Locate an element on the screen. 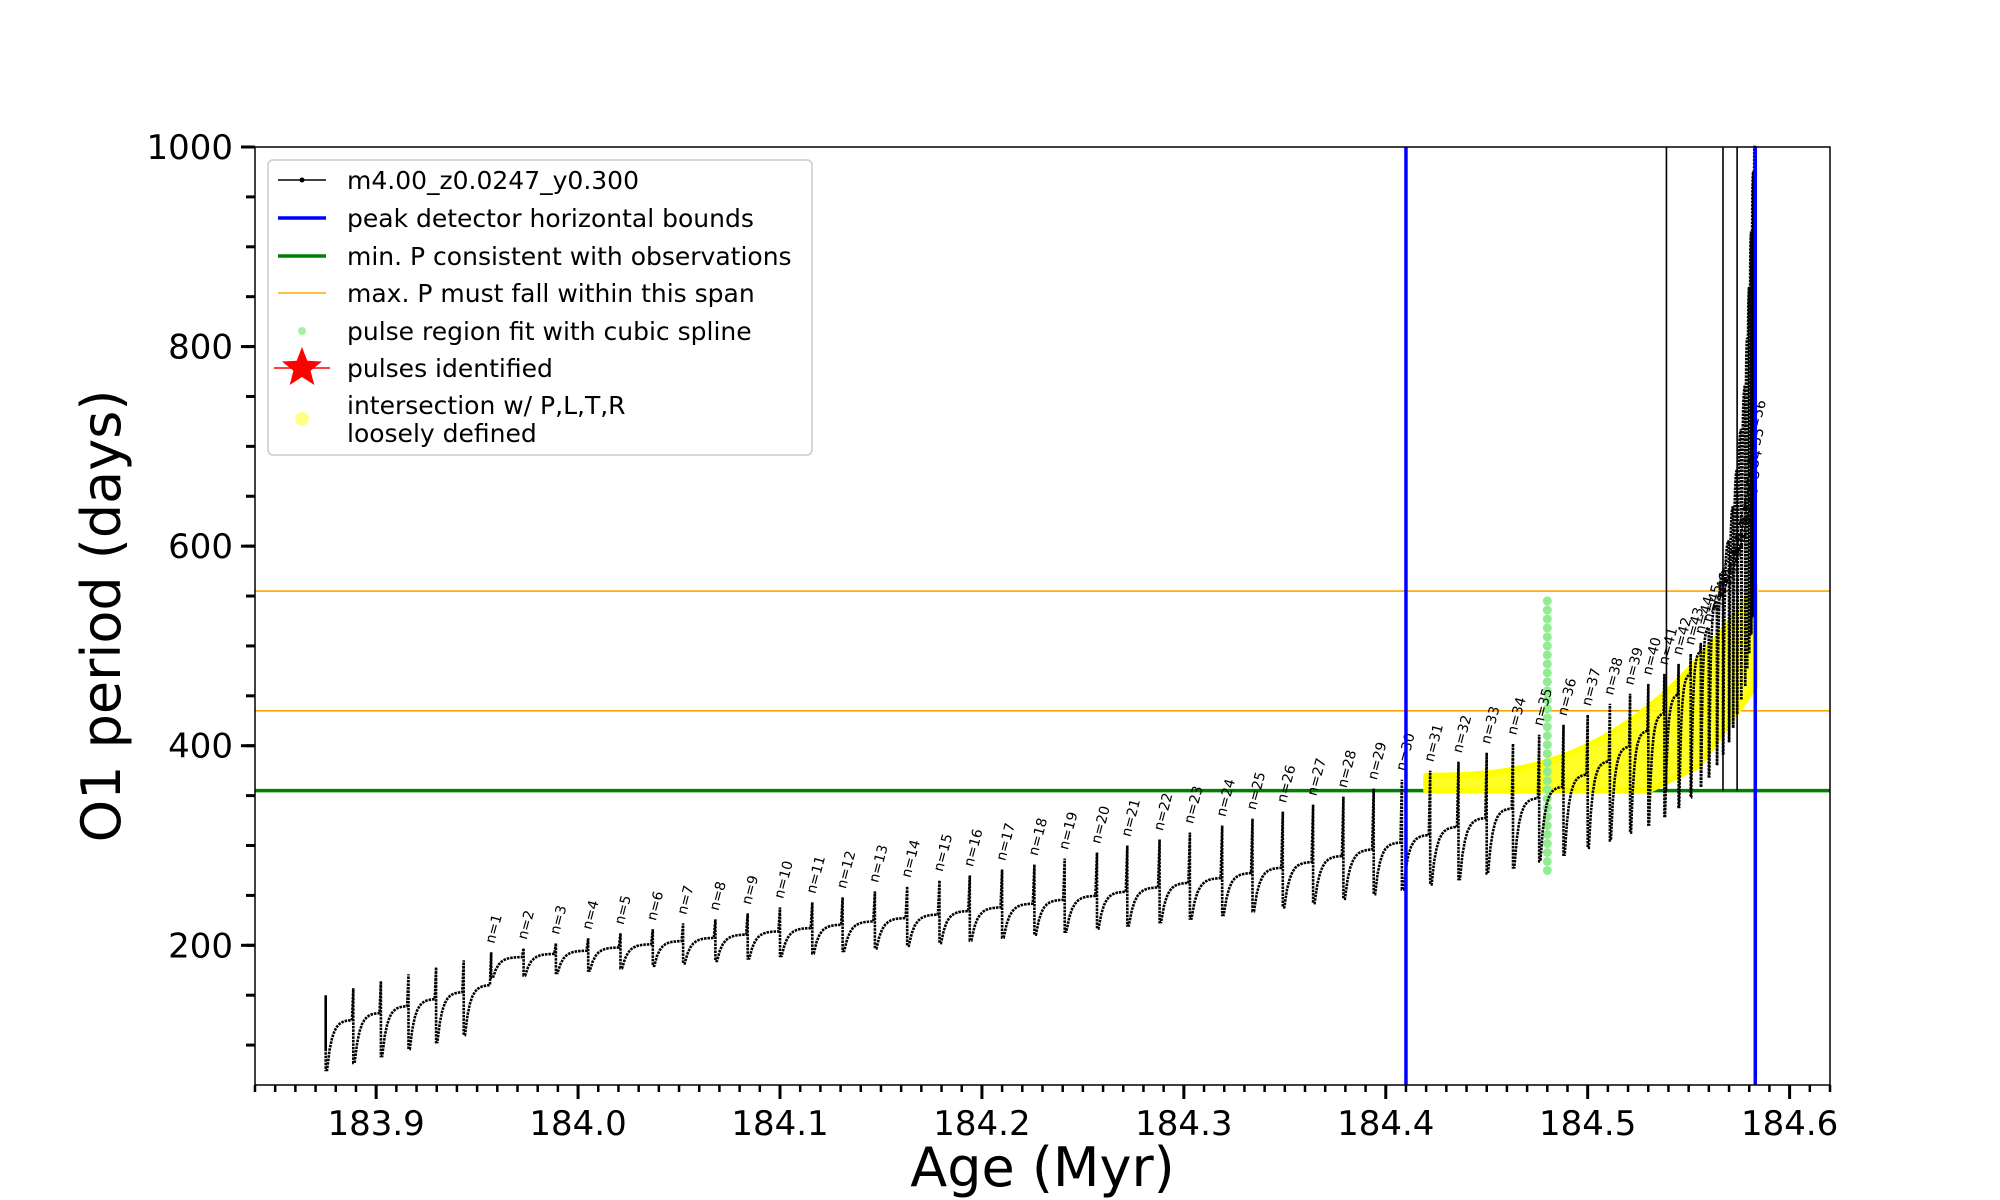 This screenshot has height=1200, width=2000. pulse-label: n=26 is located at coordinates (1286, 783).